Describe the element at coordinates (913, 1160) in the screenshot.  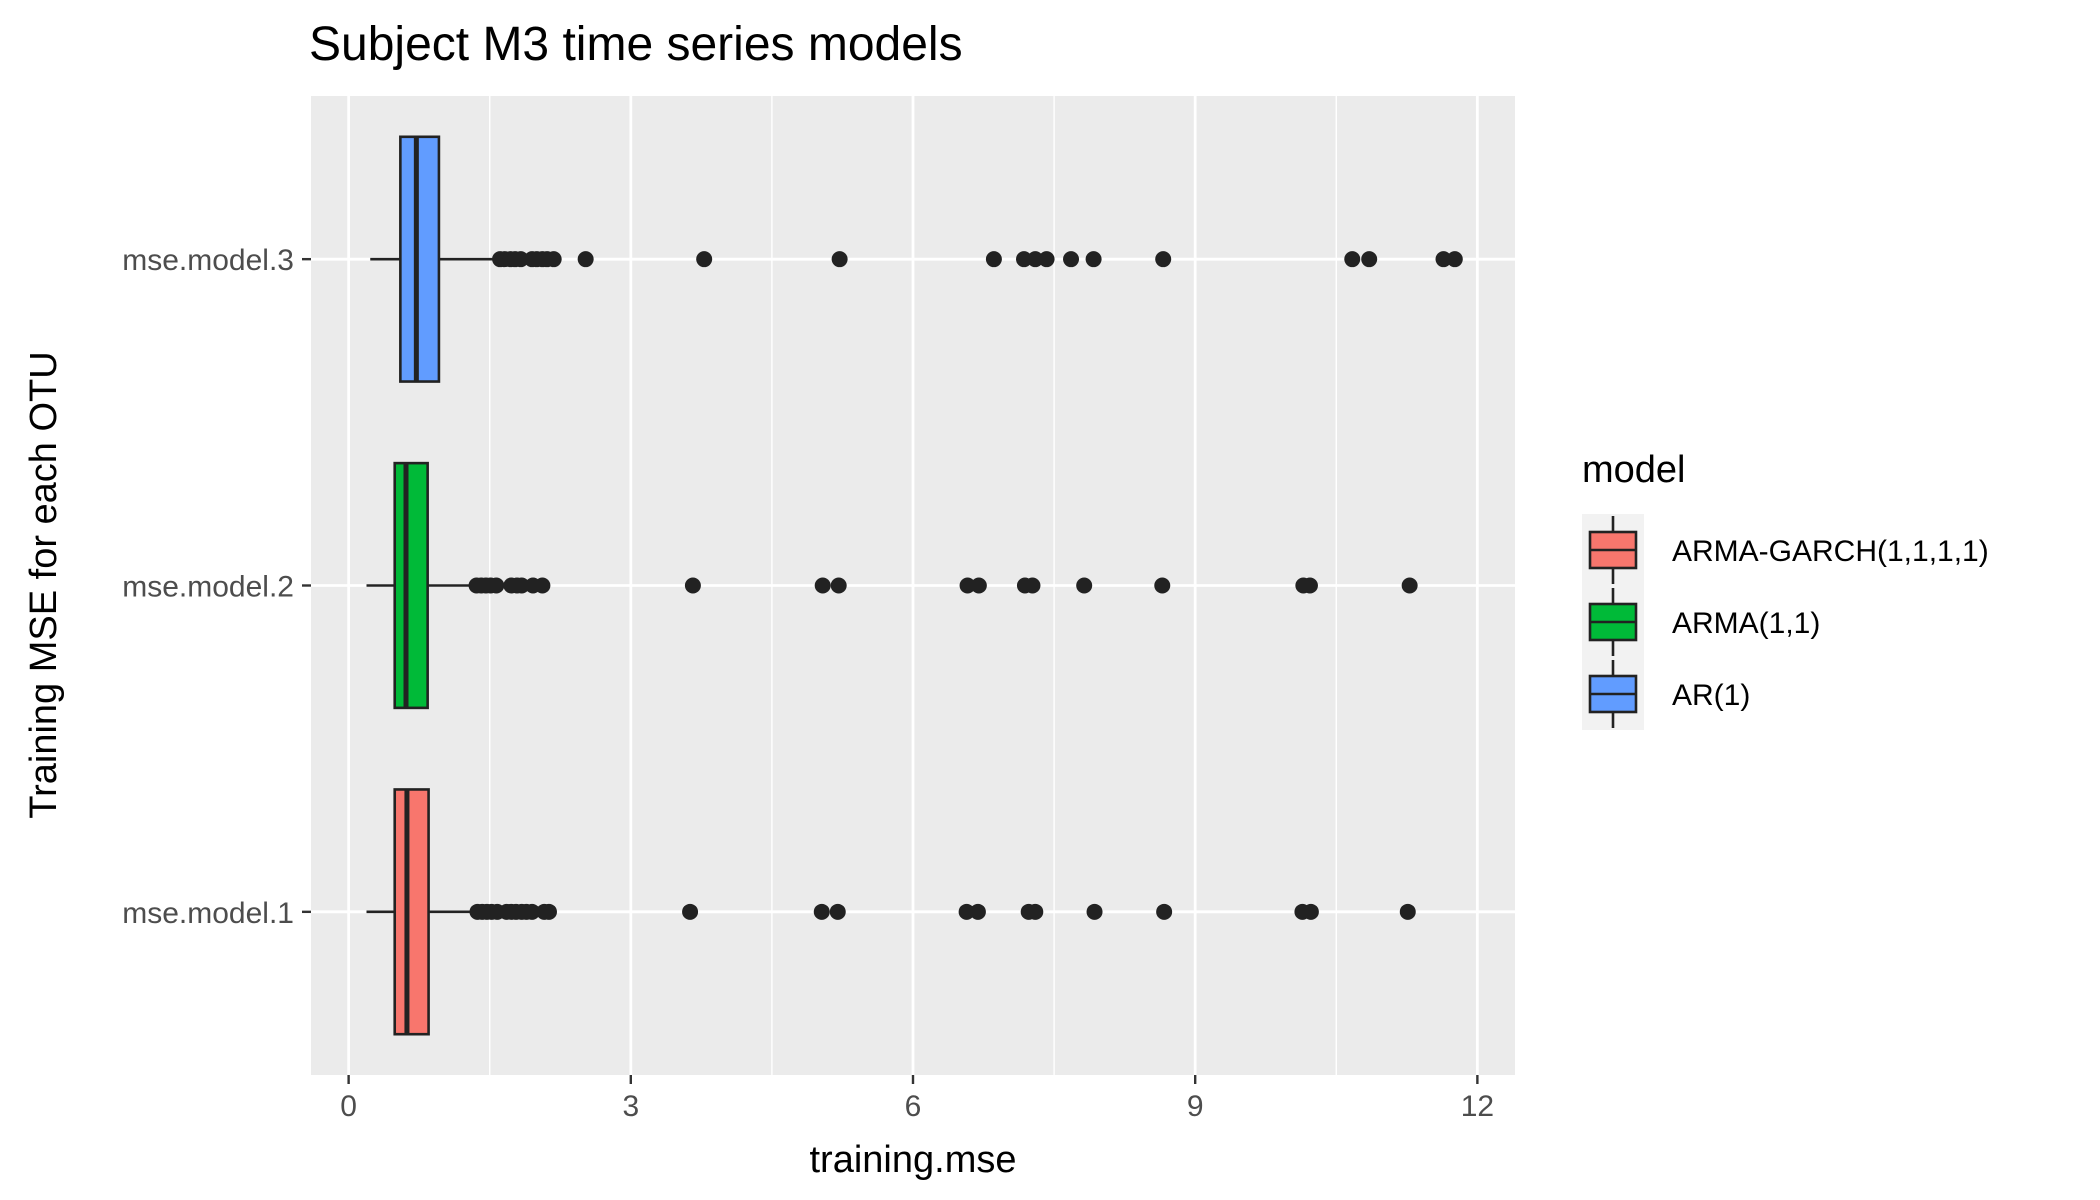
I see `x-axis-title: training.mse` at that location.